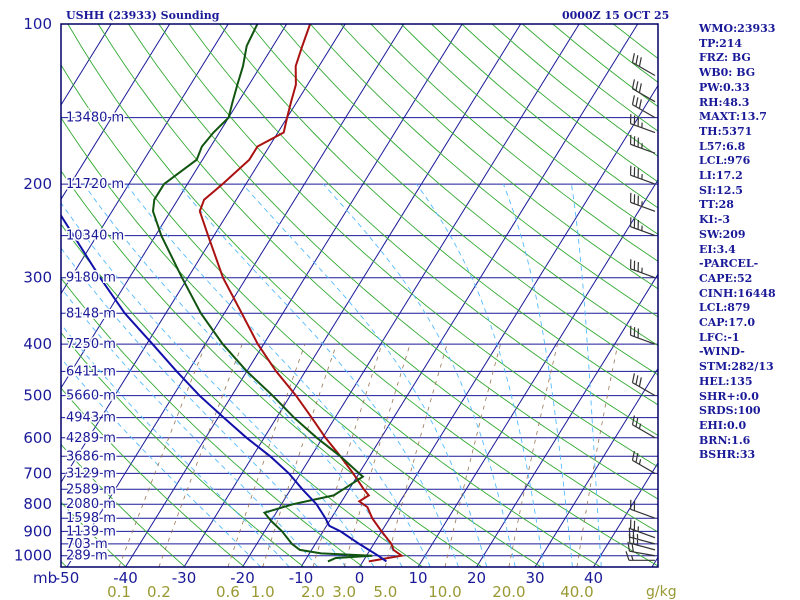 The width and height of the screenshot is (800, 600). I want to click on temperature-tick-label: 30, so click(534, 578).